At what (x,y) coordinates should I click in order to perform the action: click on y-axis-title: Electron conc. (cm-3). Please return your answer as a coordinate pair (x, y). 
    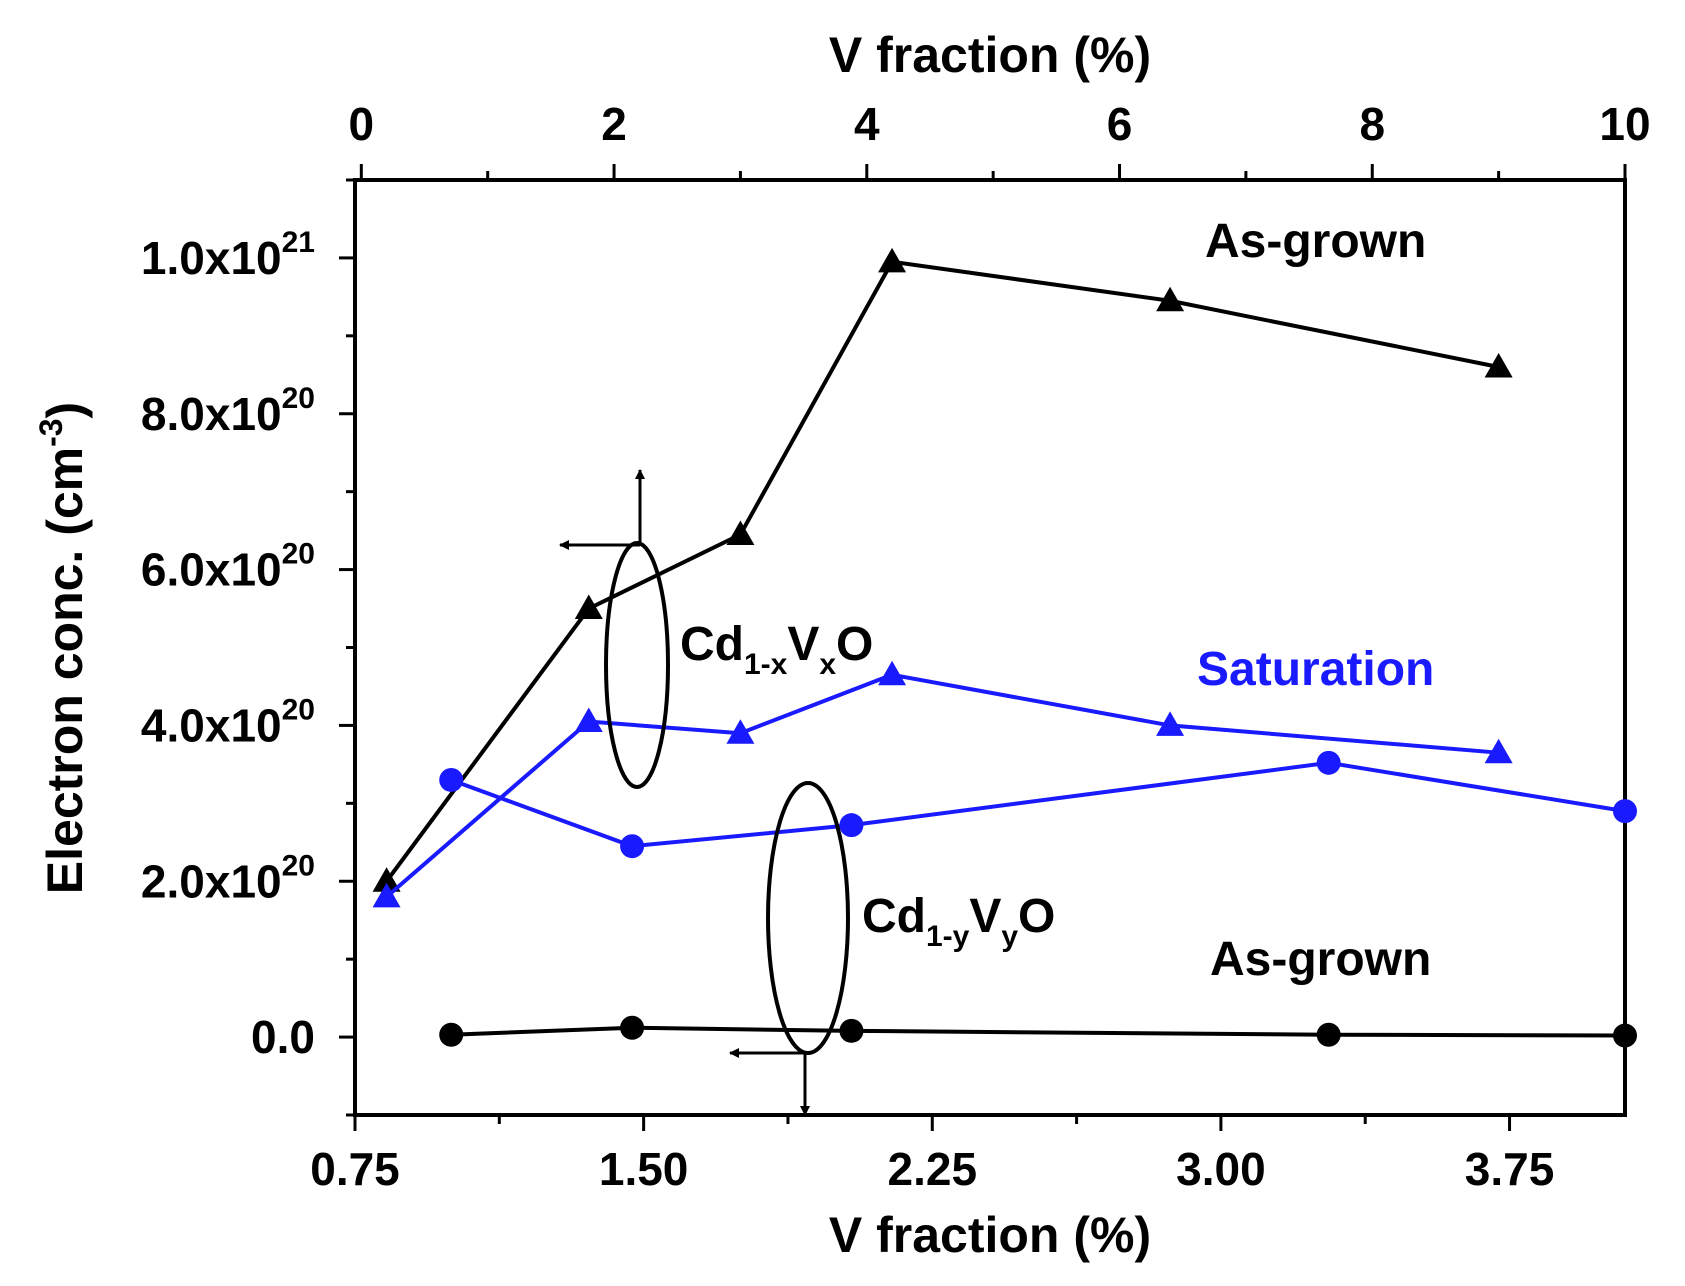
    Looking at the image, I should click on (63, 648).